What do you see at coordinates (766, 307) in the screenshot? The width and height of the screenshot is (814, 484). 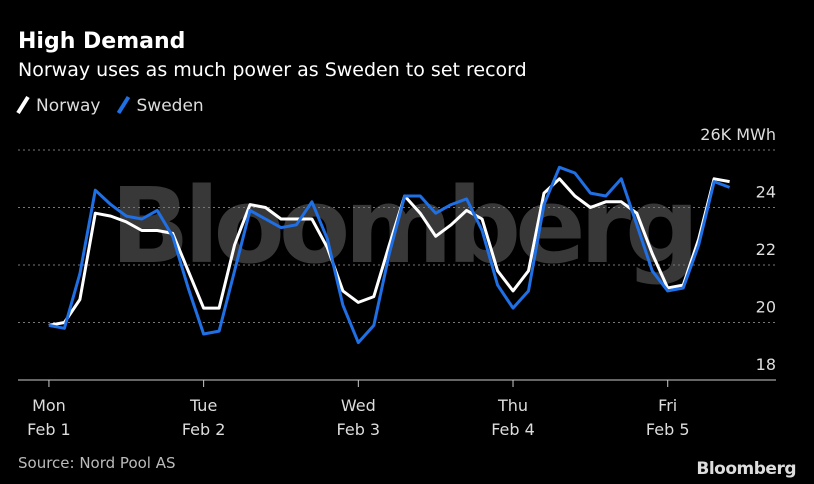 I see `y-tick-label: 20` at bounding box center [766, 307].